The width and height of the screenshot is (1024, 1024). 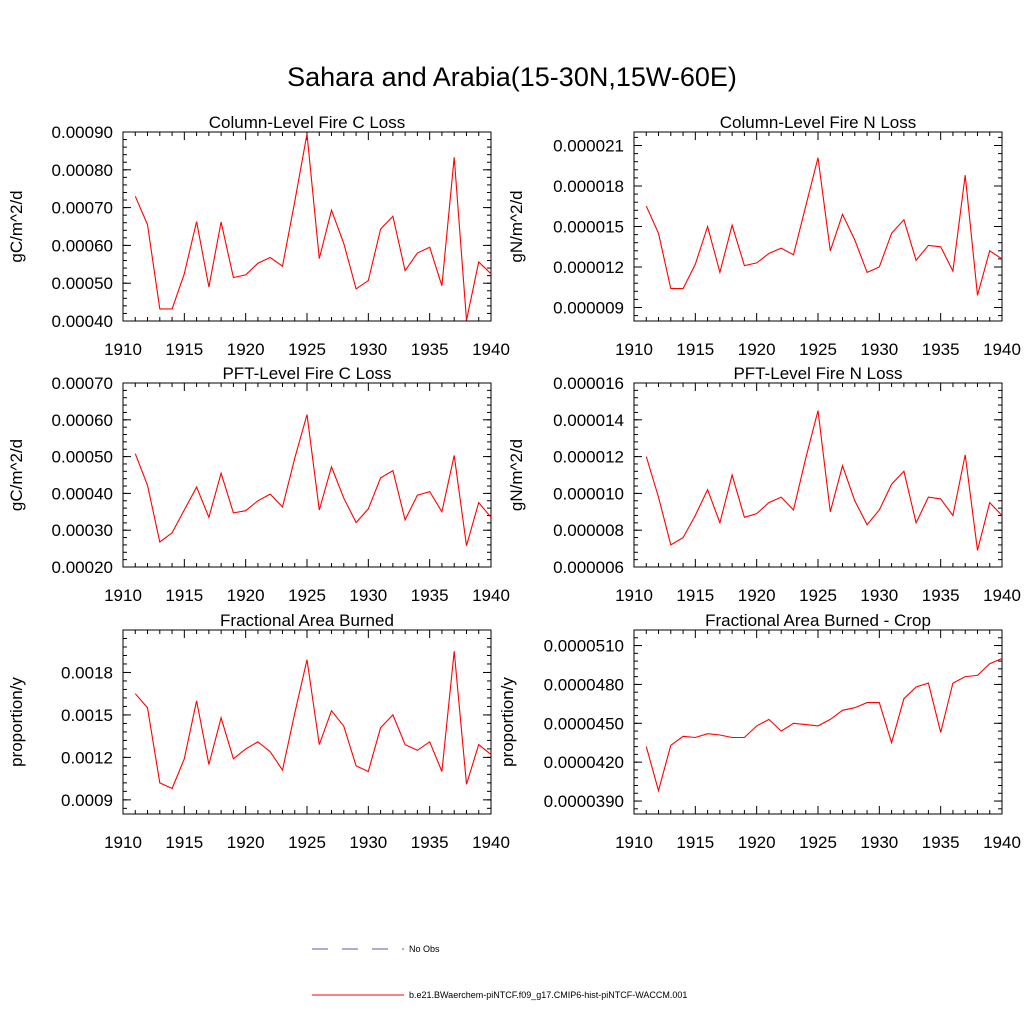 What do you see at coordinates (818, 620) in the screenshot?
I see `panel-title: Fractional Area Burned - Crop` at bounding box center [818, 620].